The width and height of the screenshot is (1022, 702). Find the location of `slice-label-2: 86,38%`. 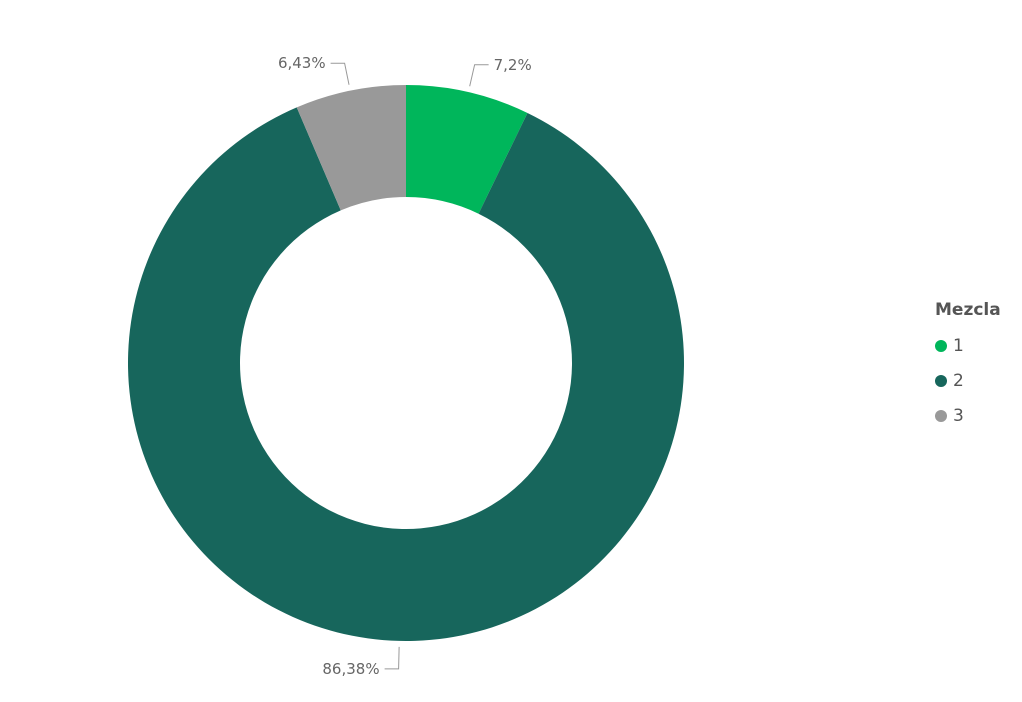

slice-label-2: 86,38% is located at coordinates (350, 669).